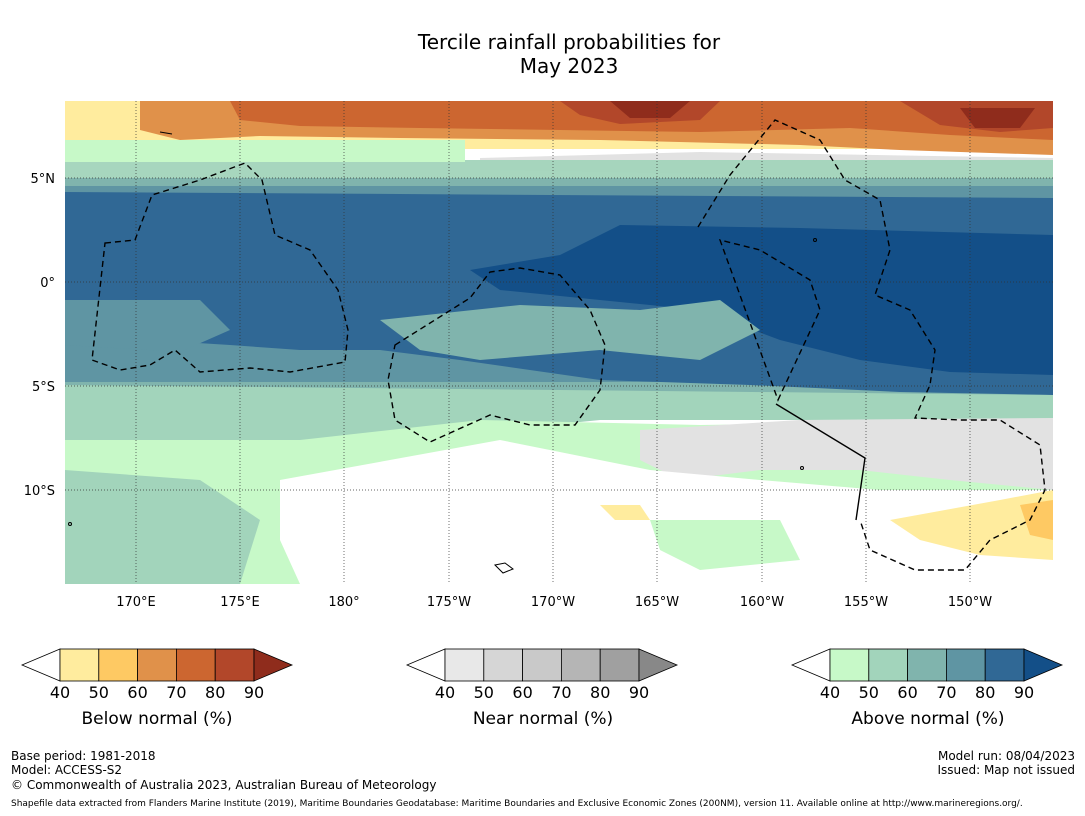 This screenshot has height=816, width=1085. What do you see at coordinates (639, 692) in the screenshot?
I see `colorbar-near-tick: 90` at bounding box center [639, 692].